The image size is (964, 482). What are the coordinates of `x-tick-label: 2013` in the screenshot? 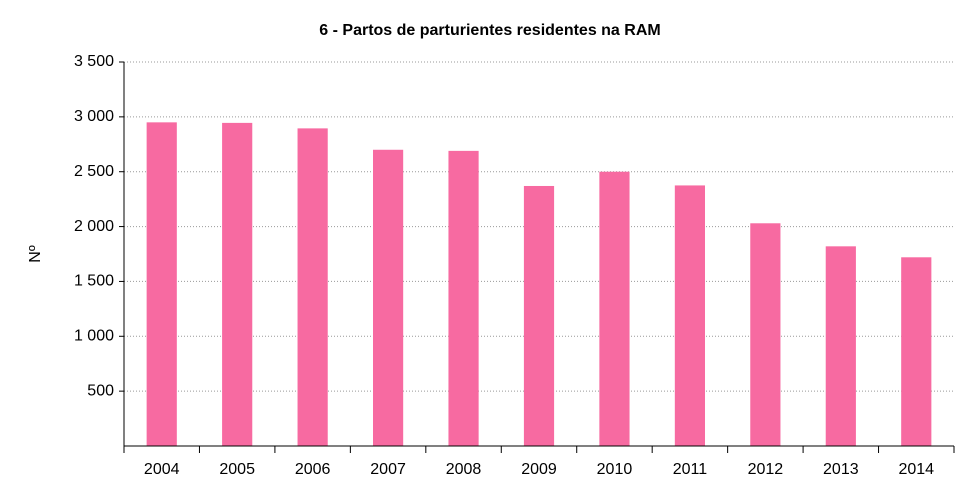 It's located at (841, 469).